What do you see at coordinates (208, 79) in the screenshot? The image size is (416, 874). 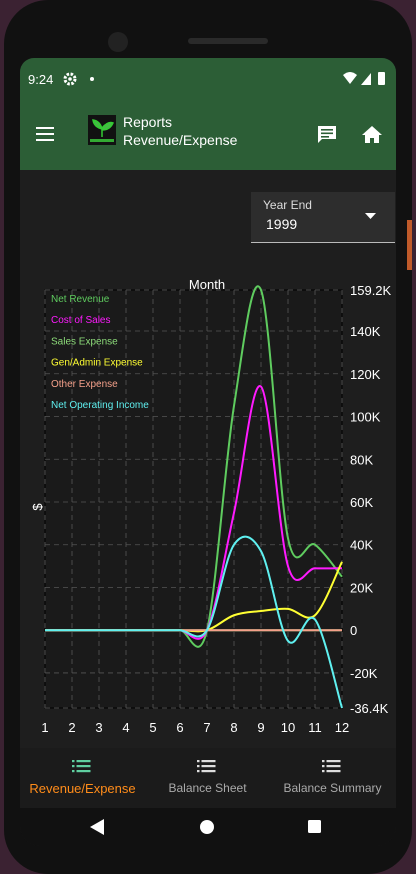 I see `status-bar: 9:24` at bounding box center [208, 79].